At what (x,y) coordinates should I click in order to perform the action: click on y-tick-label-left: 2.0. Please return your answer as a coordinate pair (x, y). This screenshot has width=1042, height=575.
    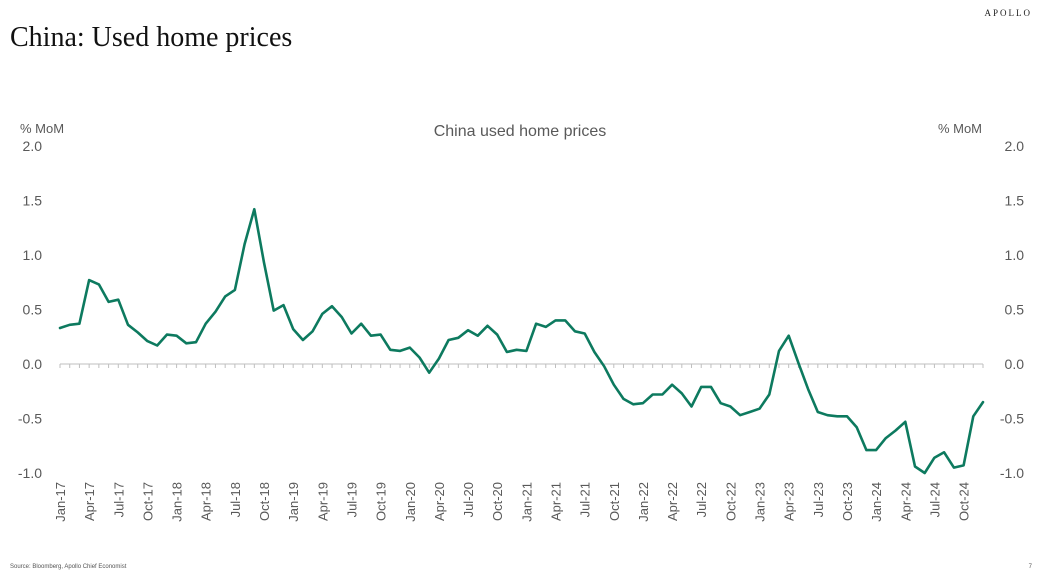
    Looking at the image, I should click on (33, 146).